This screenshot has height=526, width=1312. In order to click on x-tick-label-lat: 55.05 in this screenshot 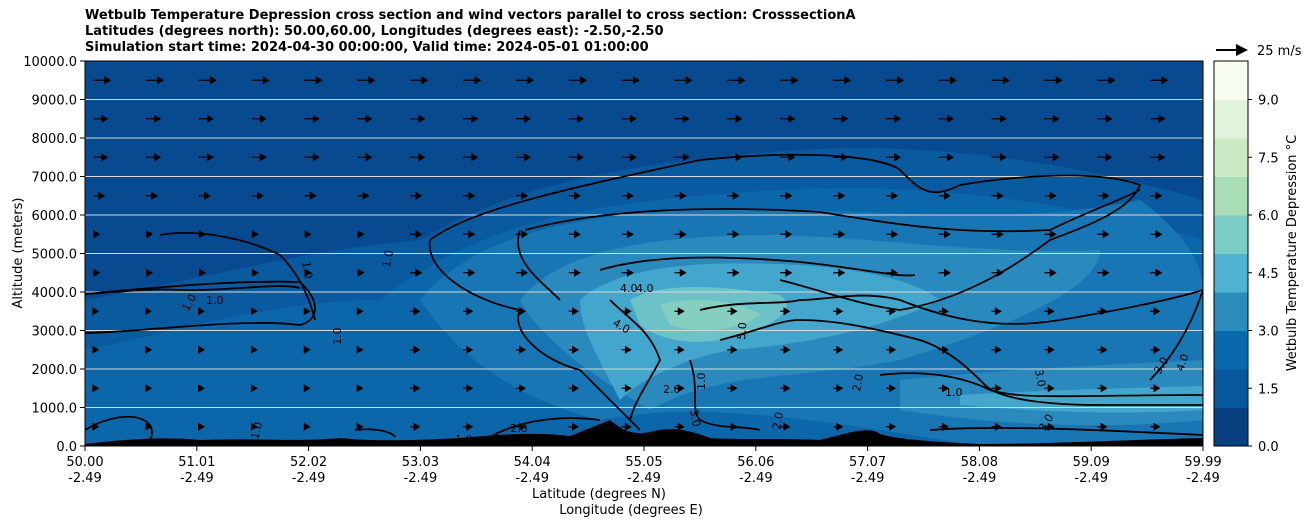, I will do `click(643, 462)`.